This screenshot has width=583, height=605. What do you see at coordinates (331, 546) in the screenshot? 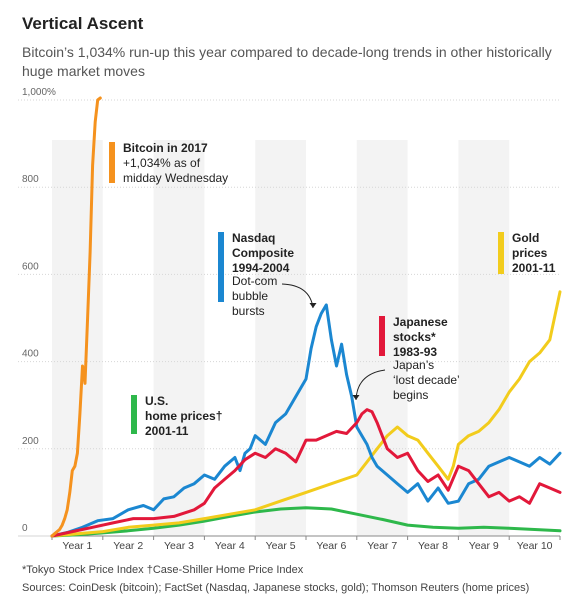
I see `x-tick-label: Year 6` at bounding box center [331, 546].